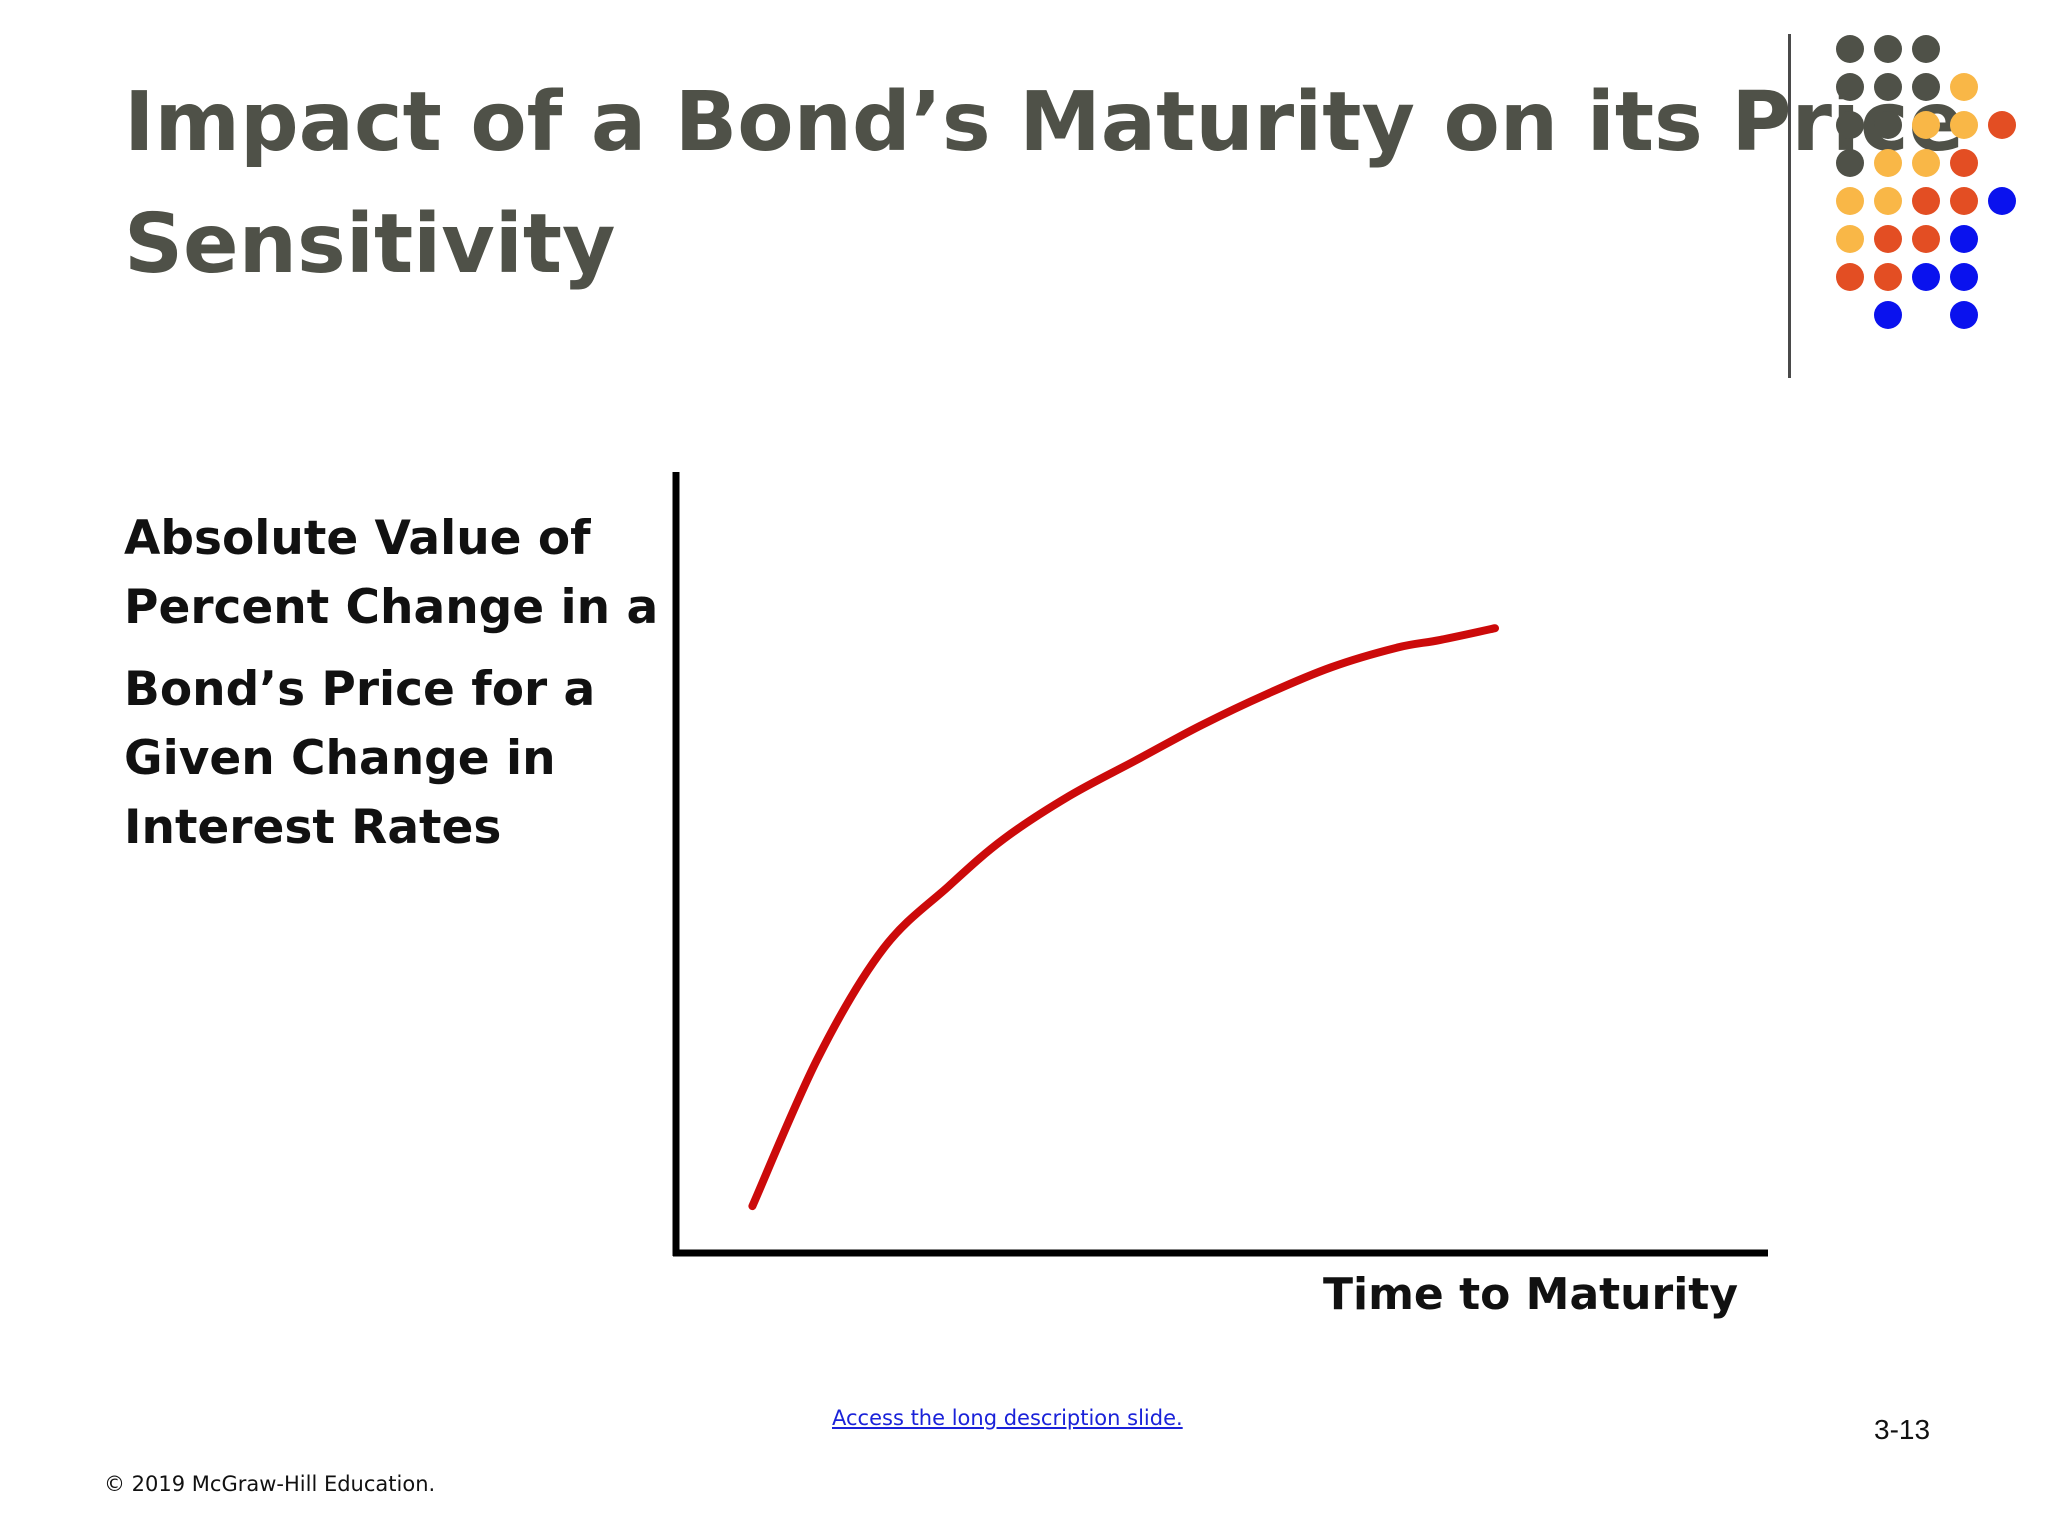  What do you see at coordinates (357, 538) in the screenshot?
I see `ylabel-line-1: Absolute Value of` at bounding box center [357, 538].